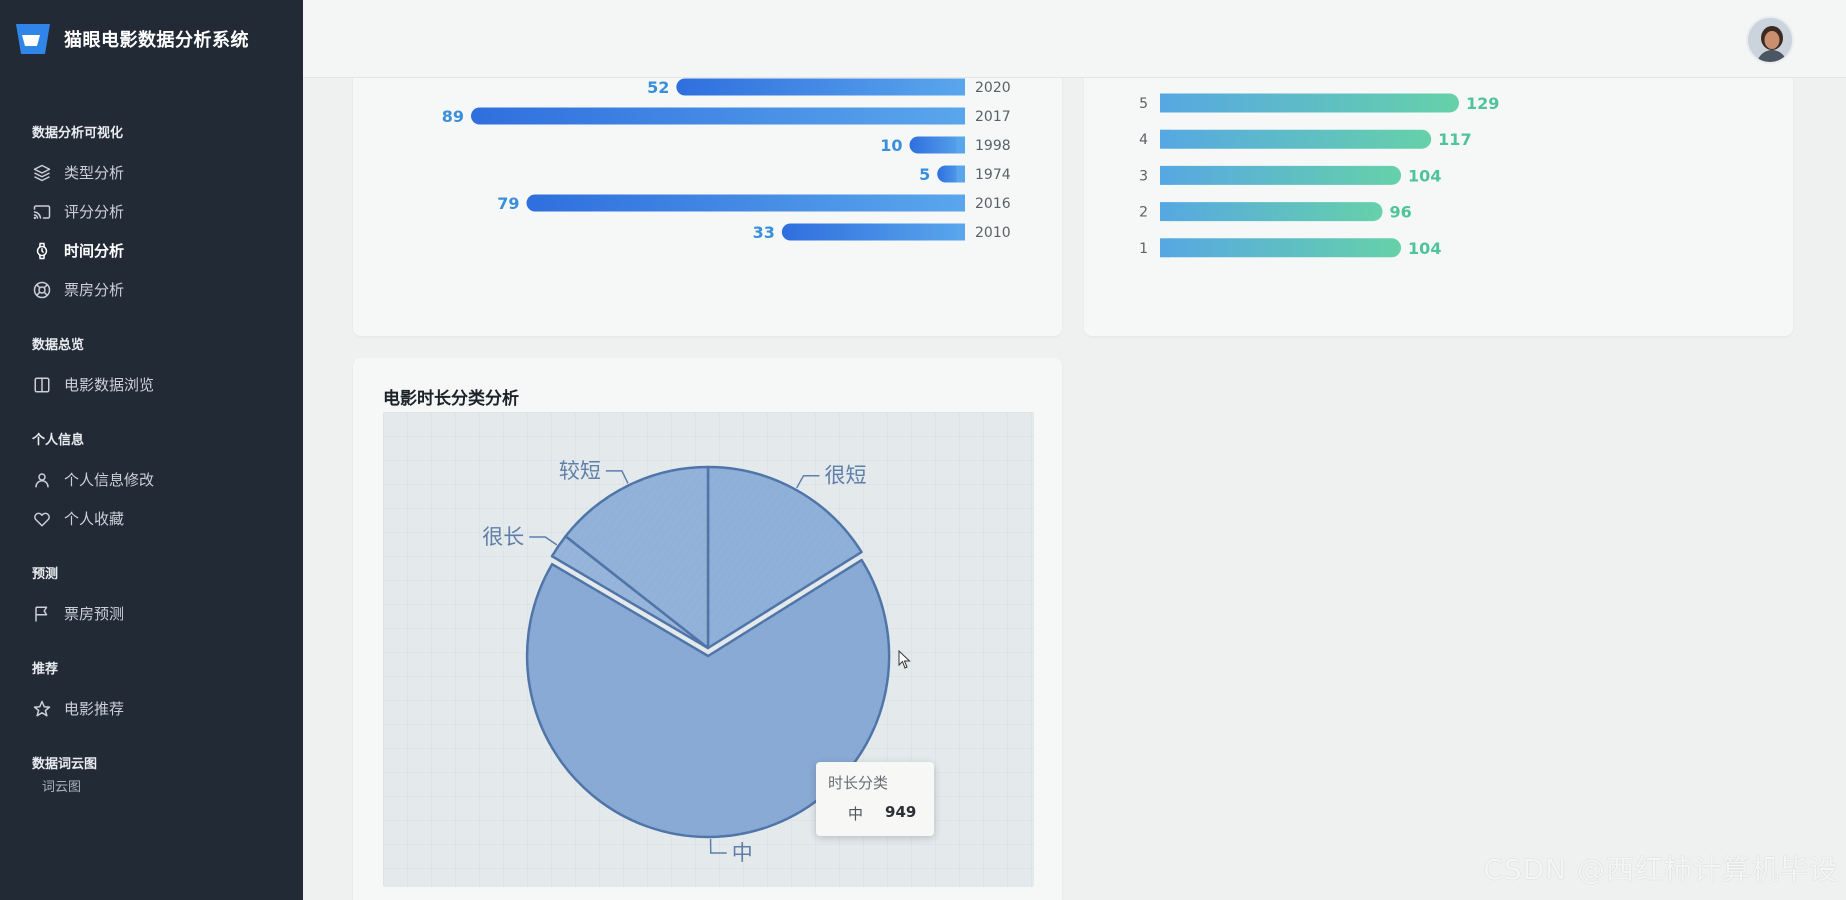 The image size is (1846, 900). I want to click on bar-category-label: 5, so click(1143, 104).